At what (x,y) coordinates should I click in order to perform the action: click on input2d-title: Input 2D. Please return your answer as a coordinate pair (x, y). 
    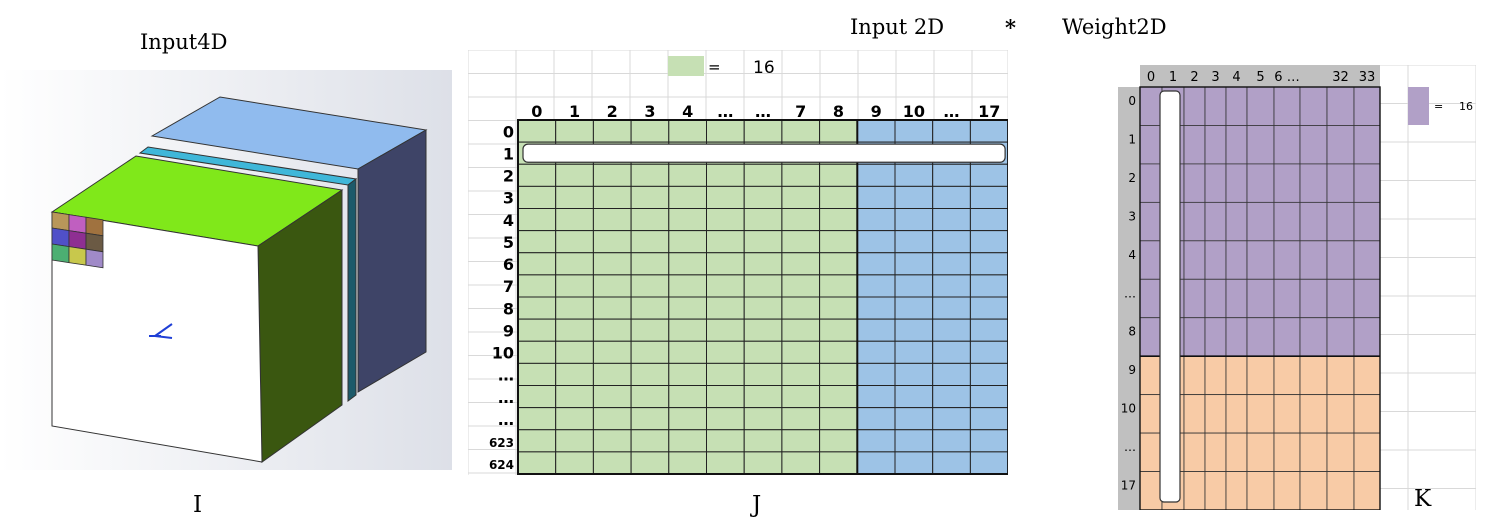
    Looking at the image, I should click on (897, 27).